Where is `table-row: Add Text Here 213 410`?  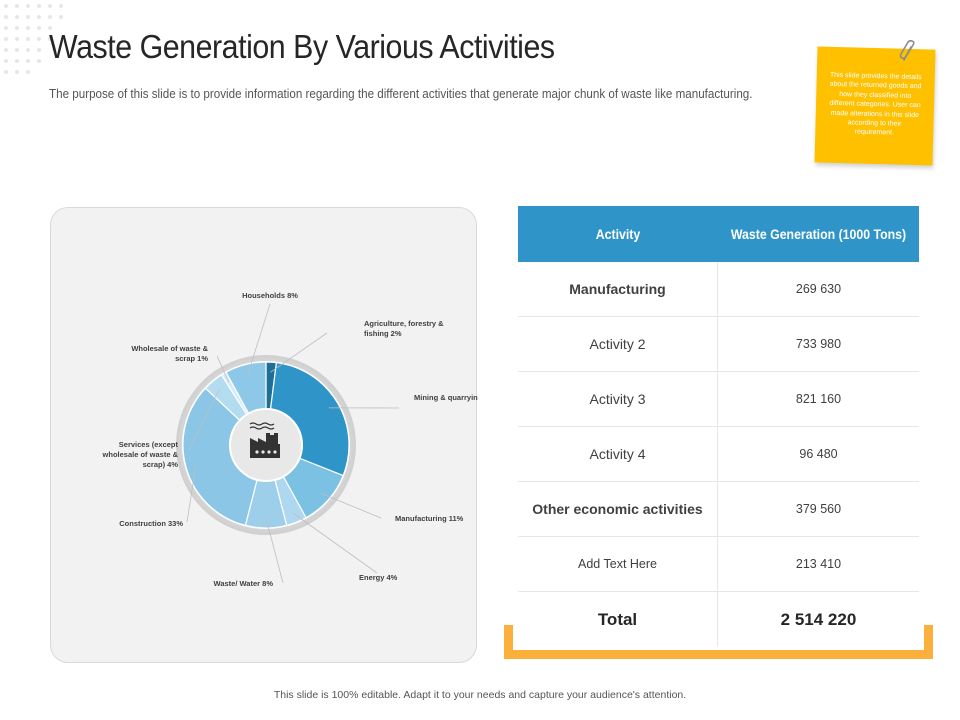
table-row: Add Text Here 213 410 is located at coordinates (718, 564).